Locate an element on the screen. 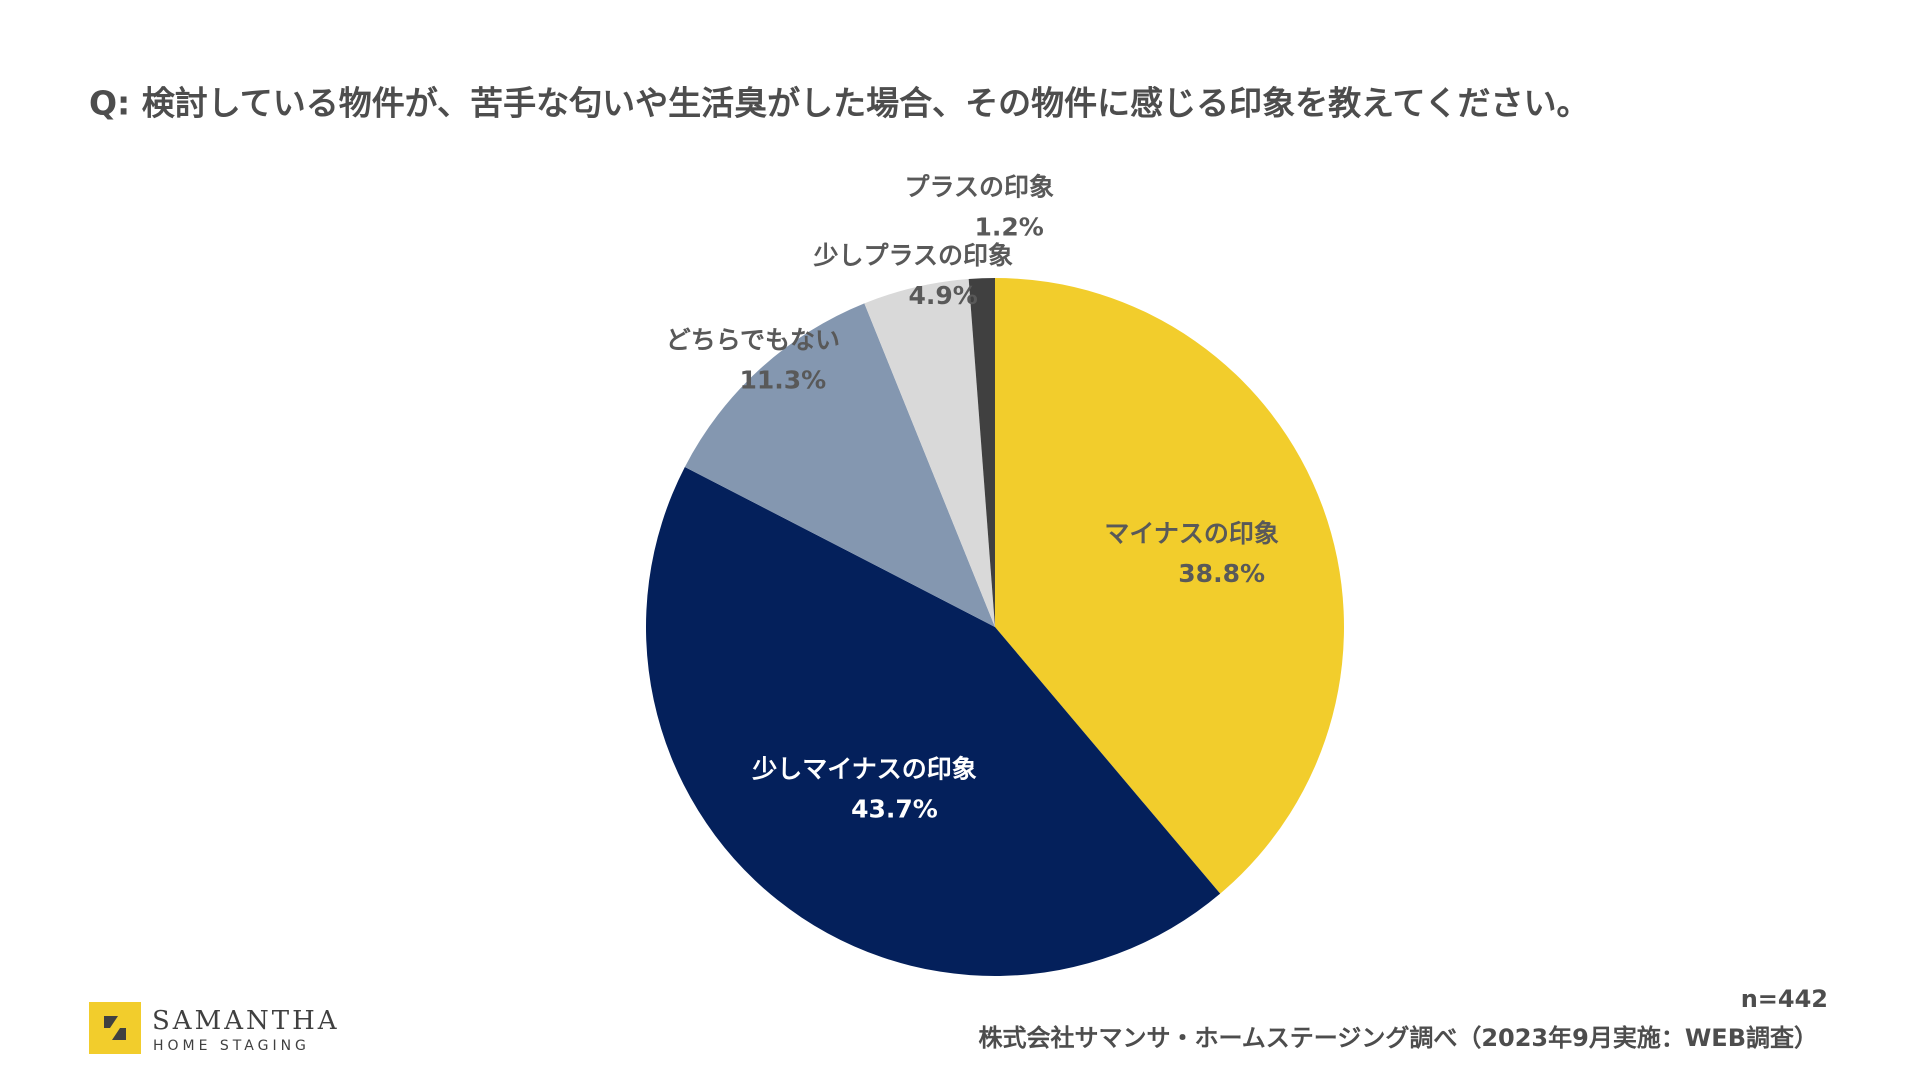 The width and height of the screenshot is (1920, 1084). logo-icon is located at coordinates (115, 1028).